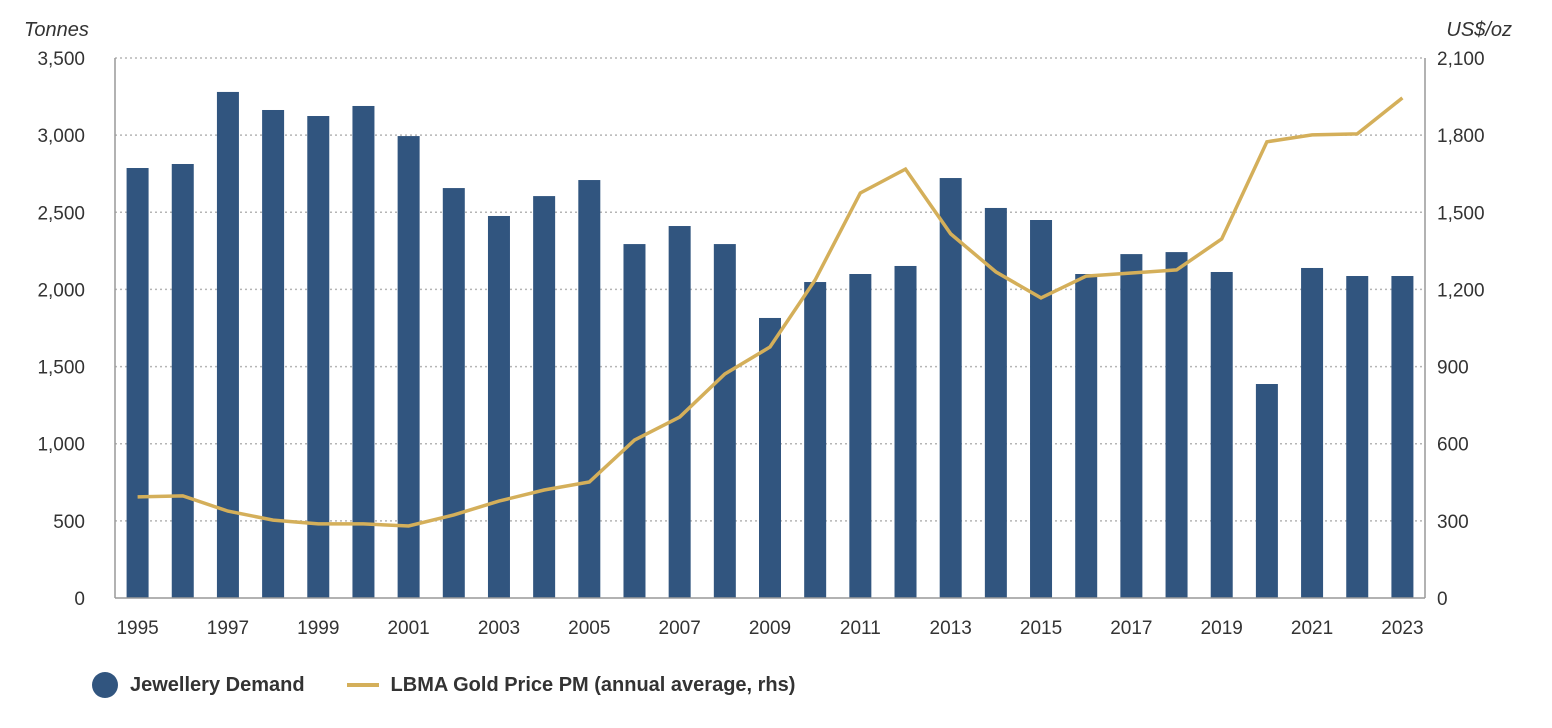 Image resolution: width=1552 pixels, height=728 pixels. I want to click on bar-1995, so click(137, 383).